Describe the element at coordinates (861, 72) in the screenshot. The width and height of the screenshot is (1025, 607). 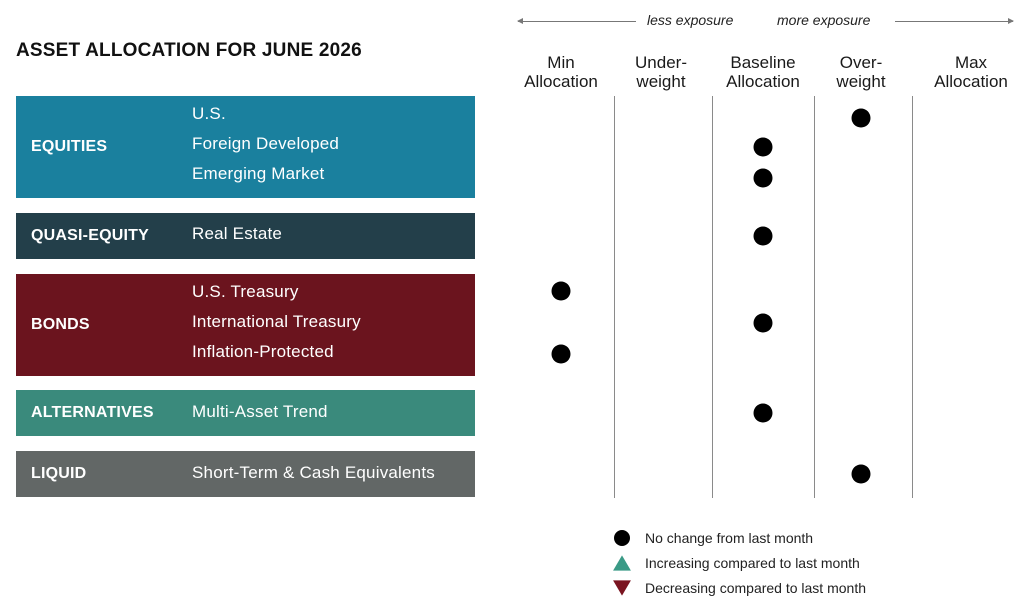
I see `column-header: Over- weight` at that location.